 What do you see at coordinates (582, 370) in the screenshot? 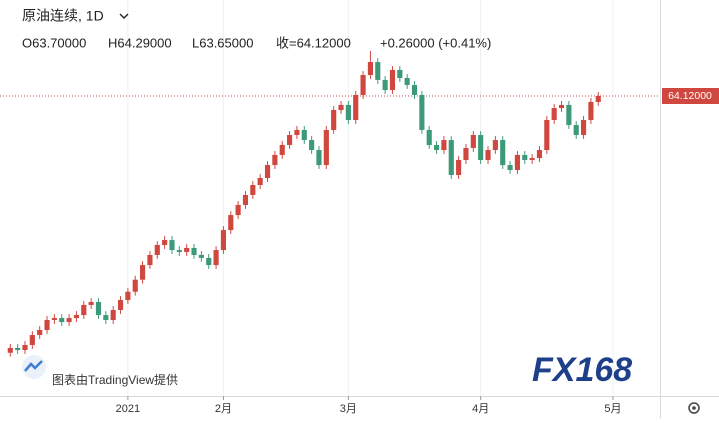
I see `watermark: FX168` at bounding box center [582, 370].